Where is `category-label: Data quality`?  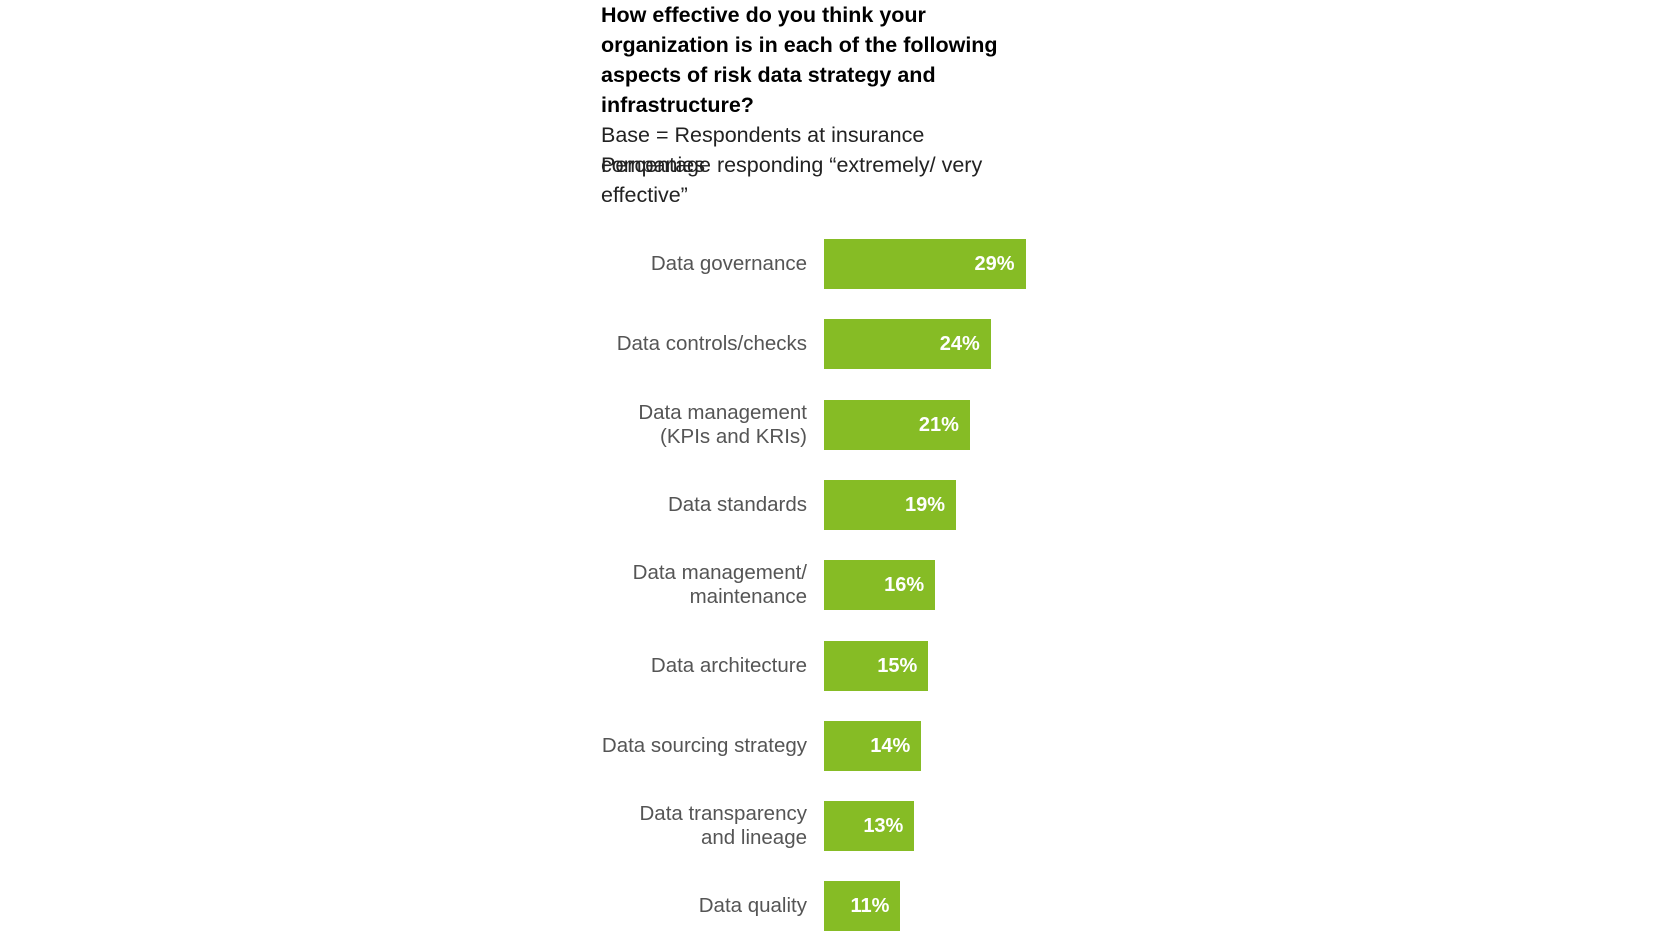 category-label: Data quality is located at coordinates (752, 906).